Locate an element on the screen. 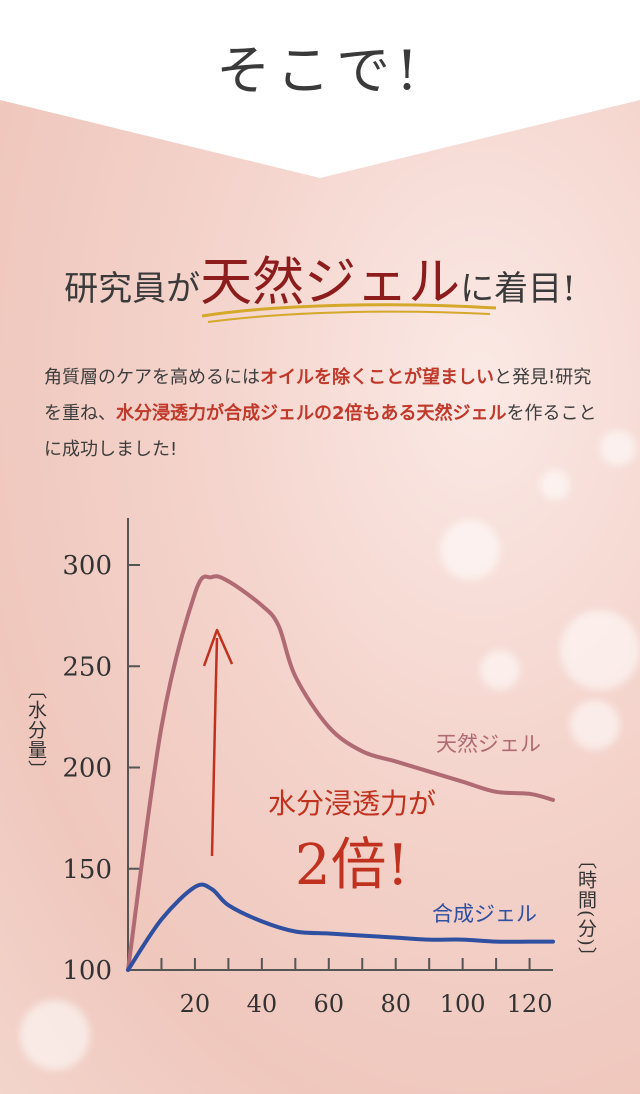  y-tick-label: 300 is located at coordinates (87, 566).